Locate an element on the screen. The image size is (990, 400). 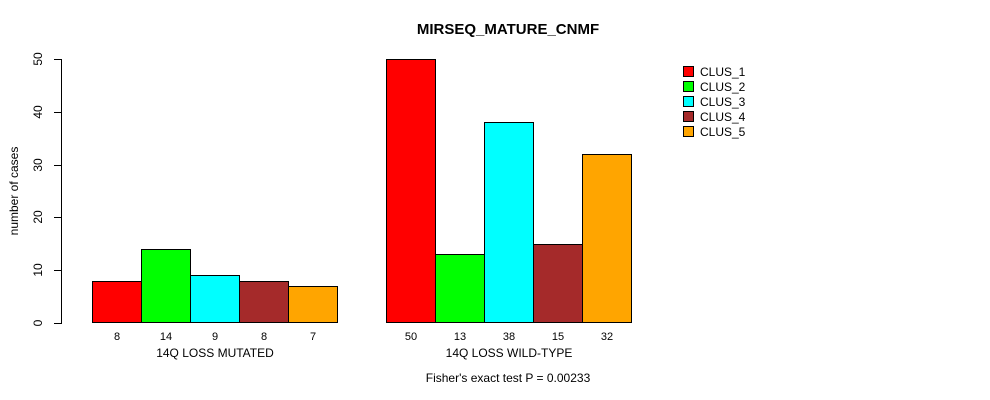
y-axis-label: number of cases is located at coordinates (14, 191).